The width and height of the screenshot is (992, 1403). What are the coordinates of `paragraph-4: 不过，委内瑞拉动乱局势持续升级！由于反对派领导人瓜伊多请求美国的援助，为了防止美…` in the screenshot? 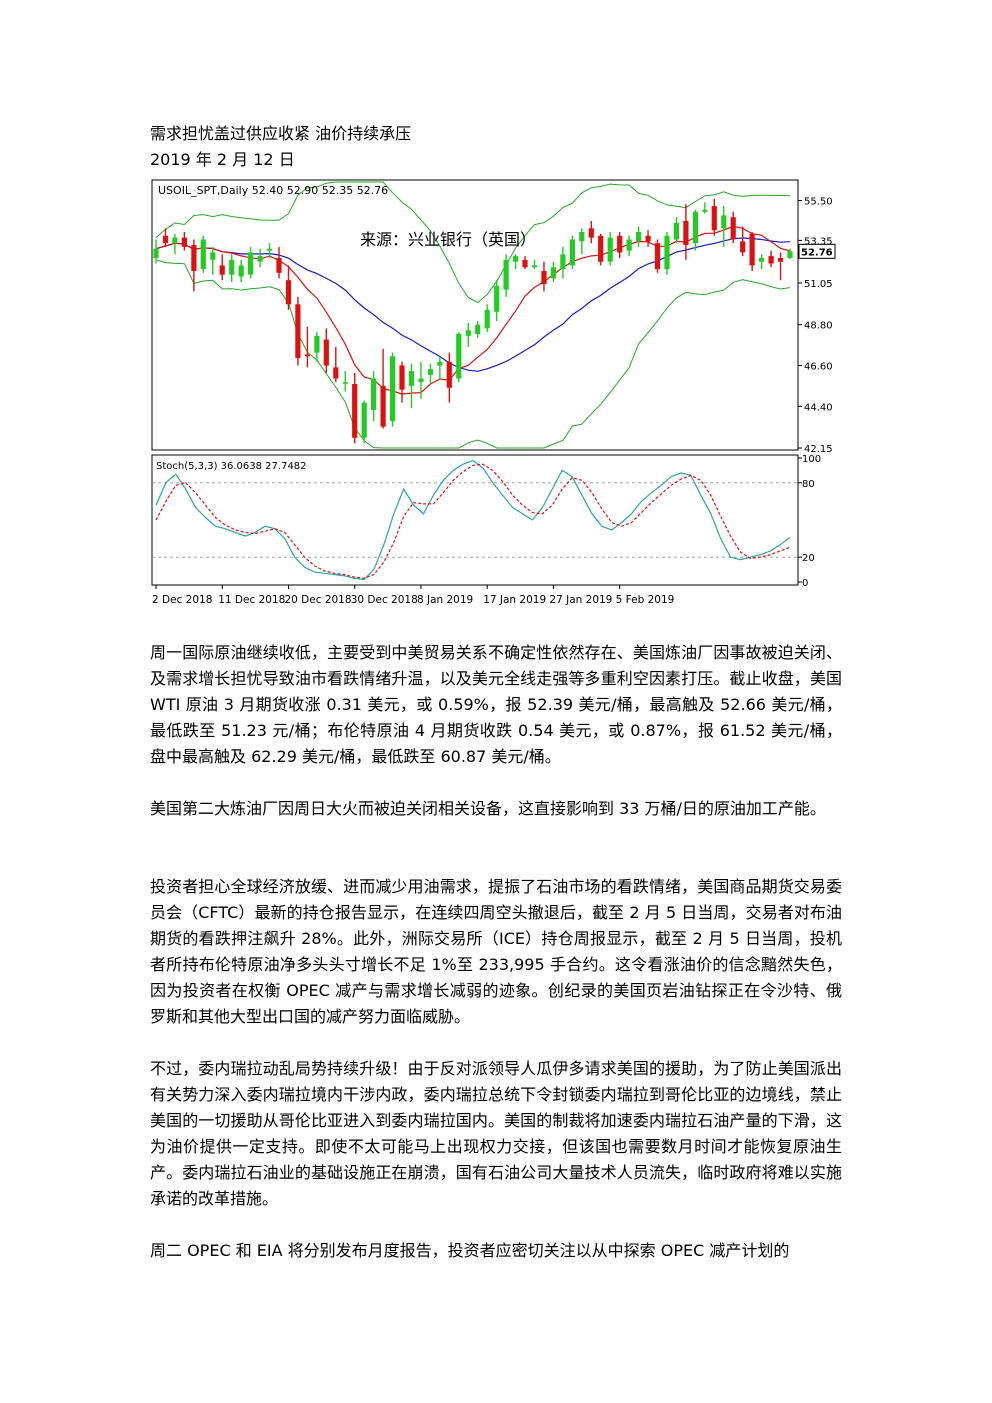 It's located at (496, 1133).